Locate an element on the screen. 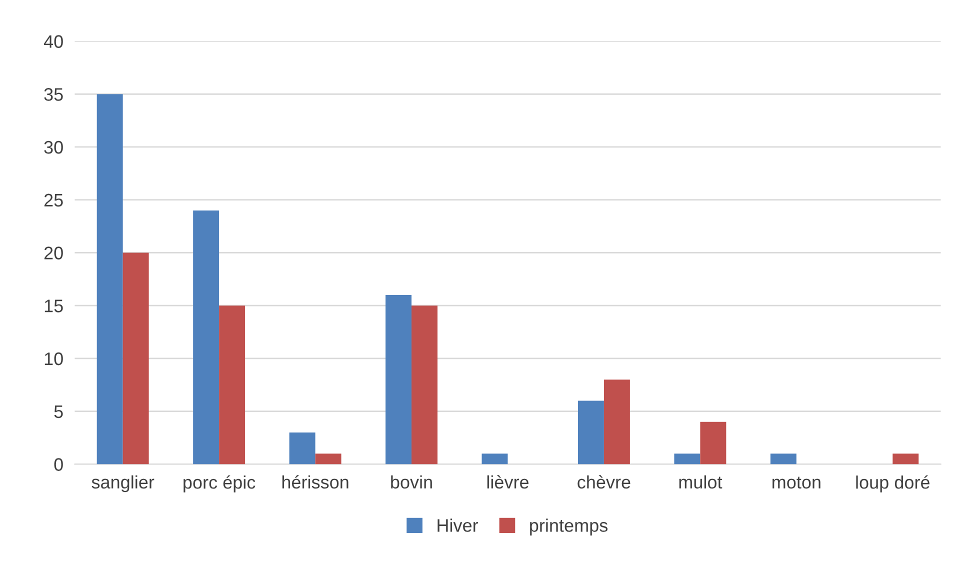 This screenshot has height=581, width=958. x-tick-label: lièvre is located at coordinates (508, 482).